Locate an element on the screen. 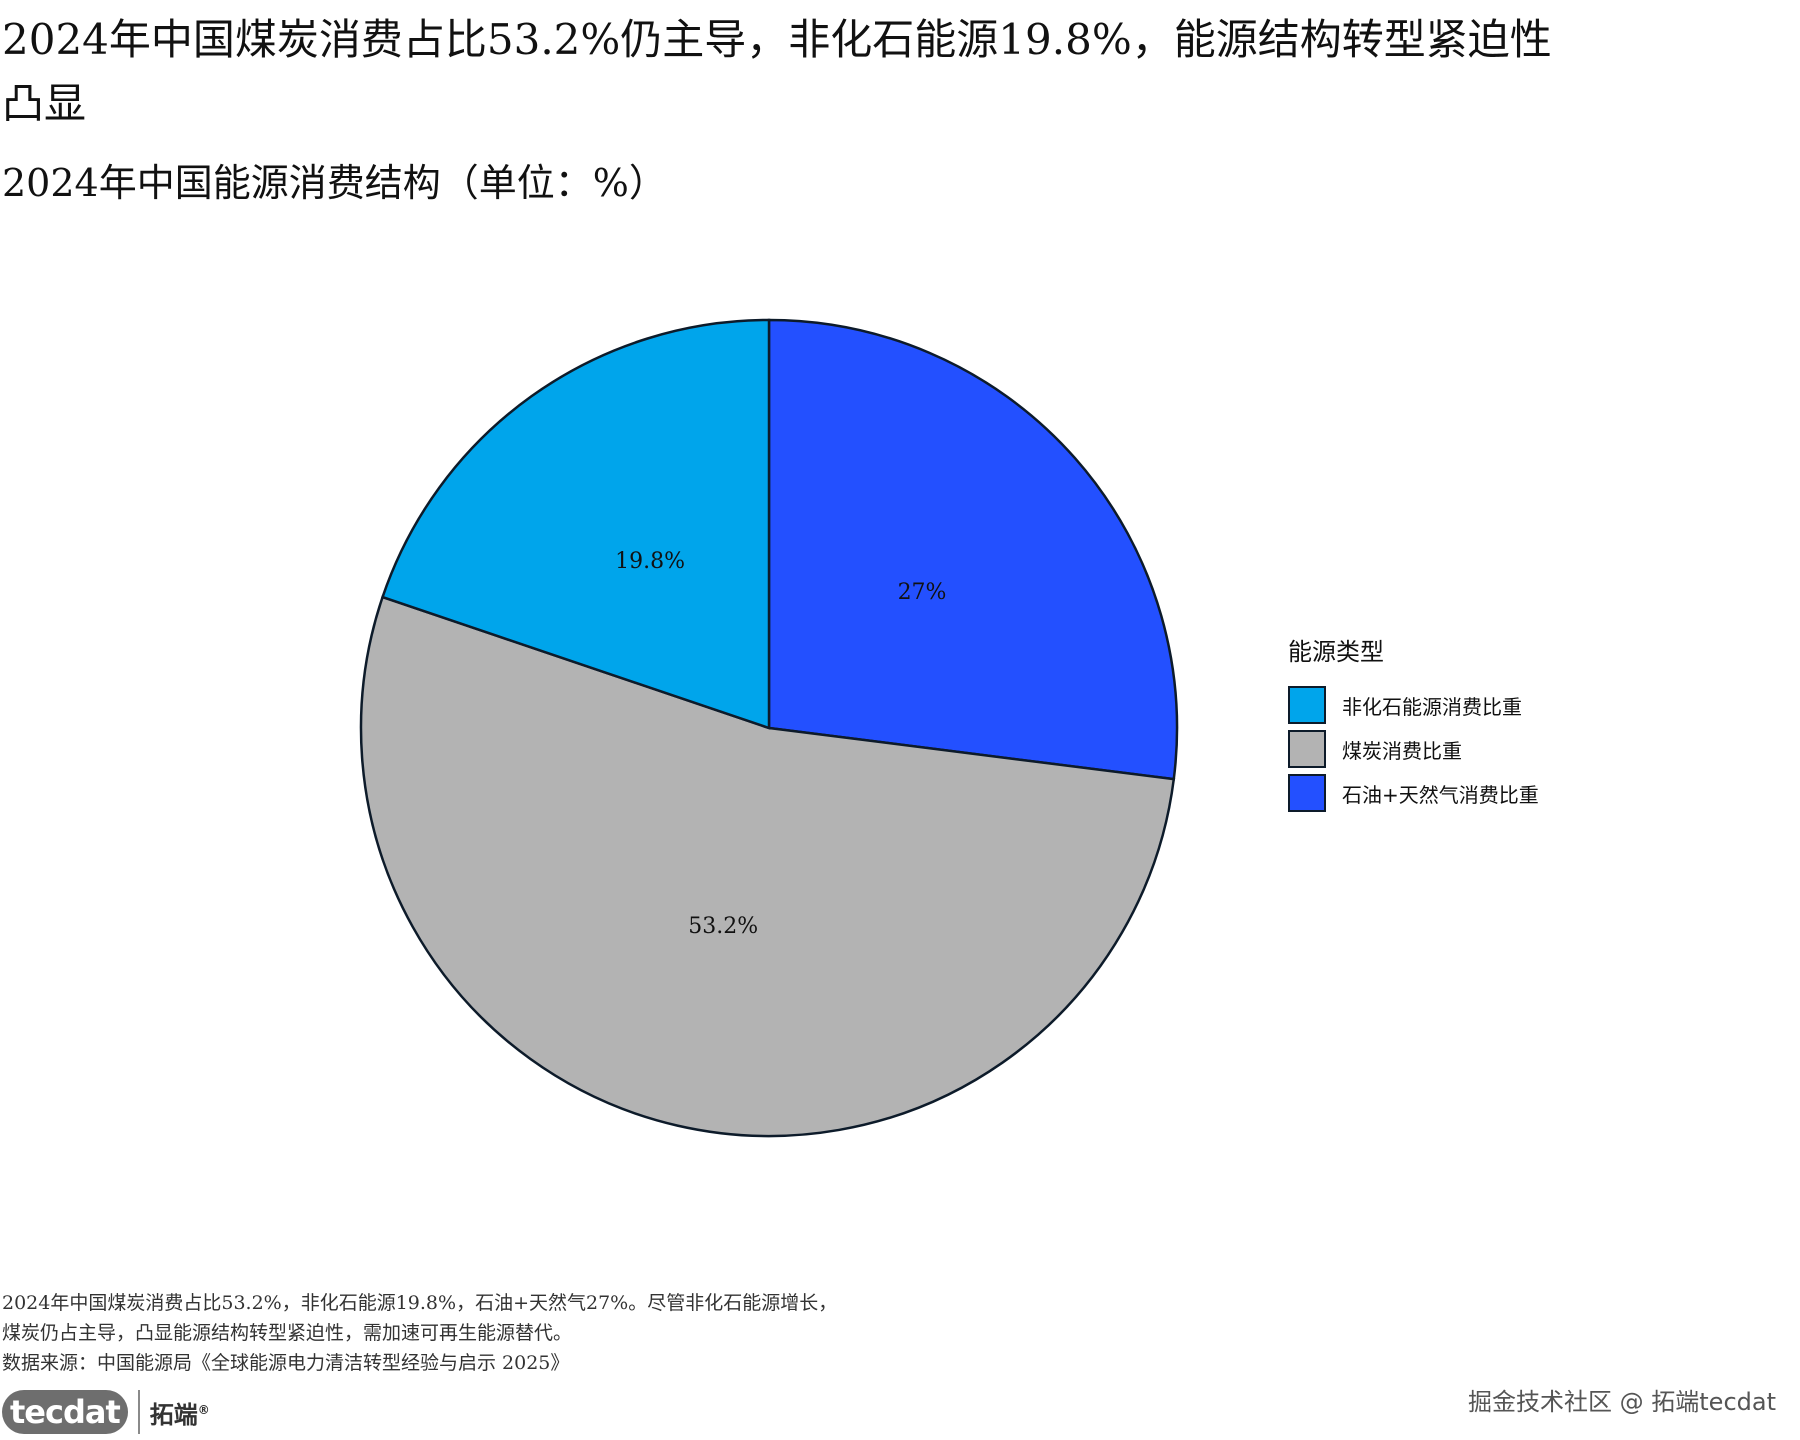 This screenshot has height=1440, width=1800. legend-label-2: 石油+天然气消费比重 is located at coordinates (1440, 794).